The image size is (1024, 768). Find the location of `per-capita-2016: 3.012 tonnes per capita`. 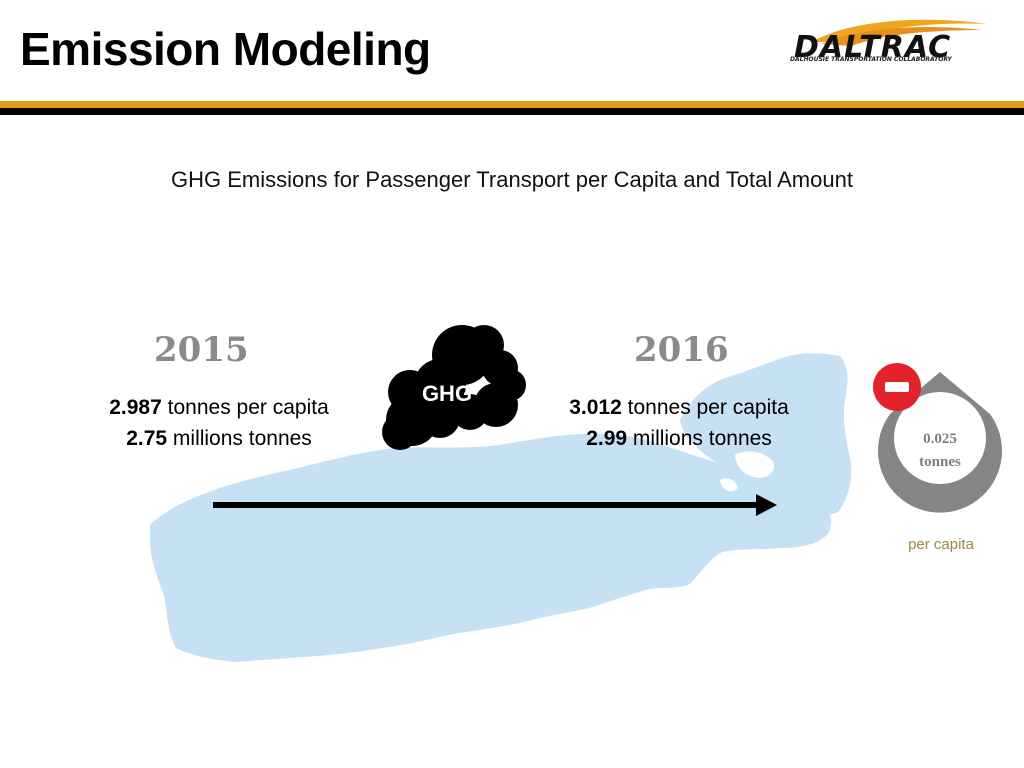

per-capita-2016: 3.012 tonnes per capita is located at coordinates (679, 407).